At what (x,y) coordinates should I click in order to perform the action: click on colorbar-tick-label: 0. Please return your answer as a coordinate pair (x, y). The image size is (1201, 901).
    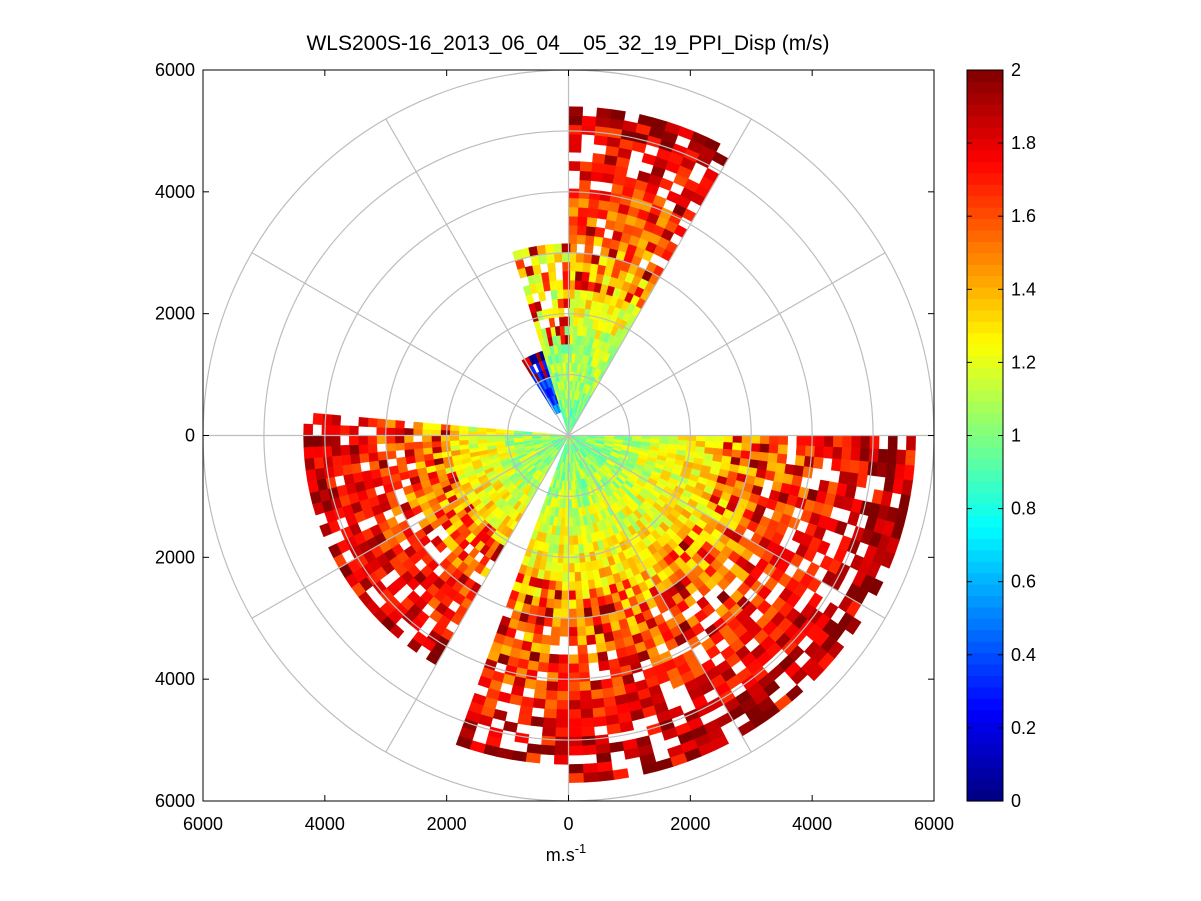
    Looking at the image, I should click on (1016, 801).